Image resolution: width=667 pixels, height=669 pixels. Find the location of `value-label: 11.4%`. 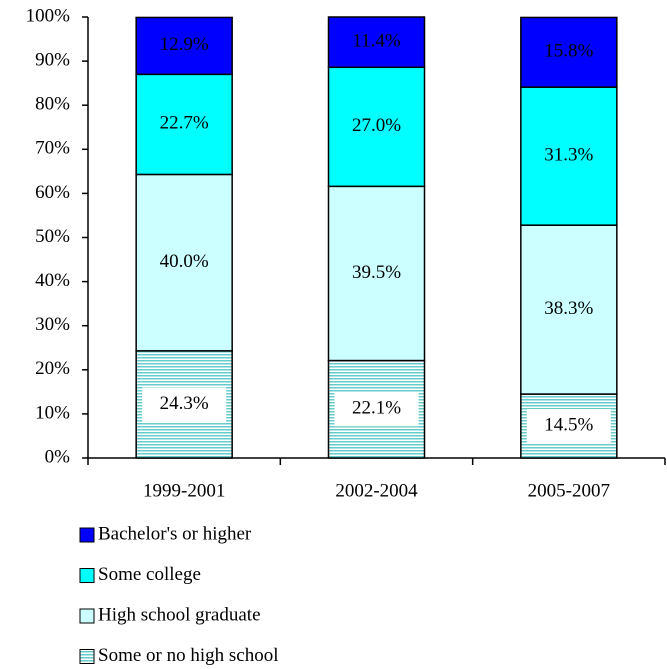

value-label: 11.4% is located at coordinates (376, 40).